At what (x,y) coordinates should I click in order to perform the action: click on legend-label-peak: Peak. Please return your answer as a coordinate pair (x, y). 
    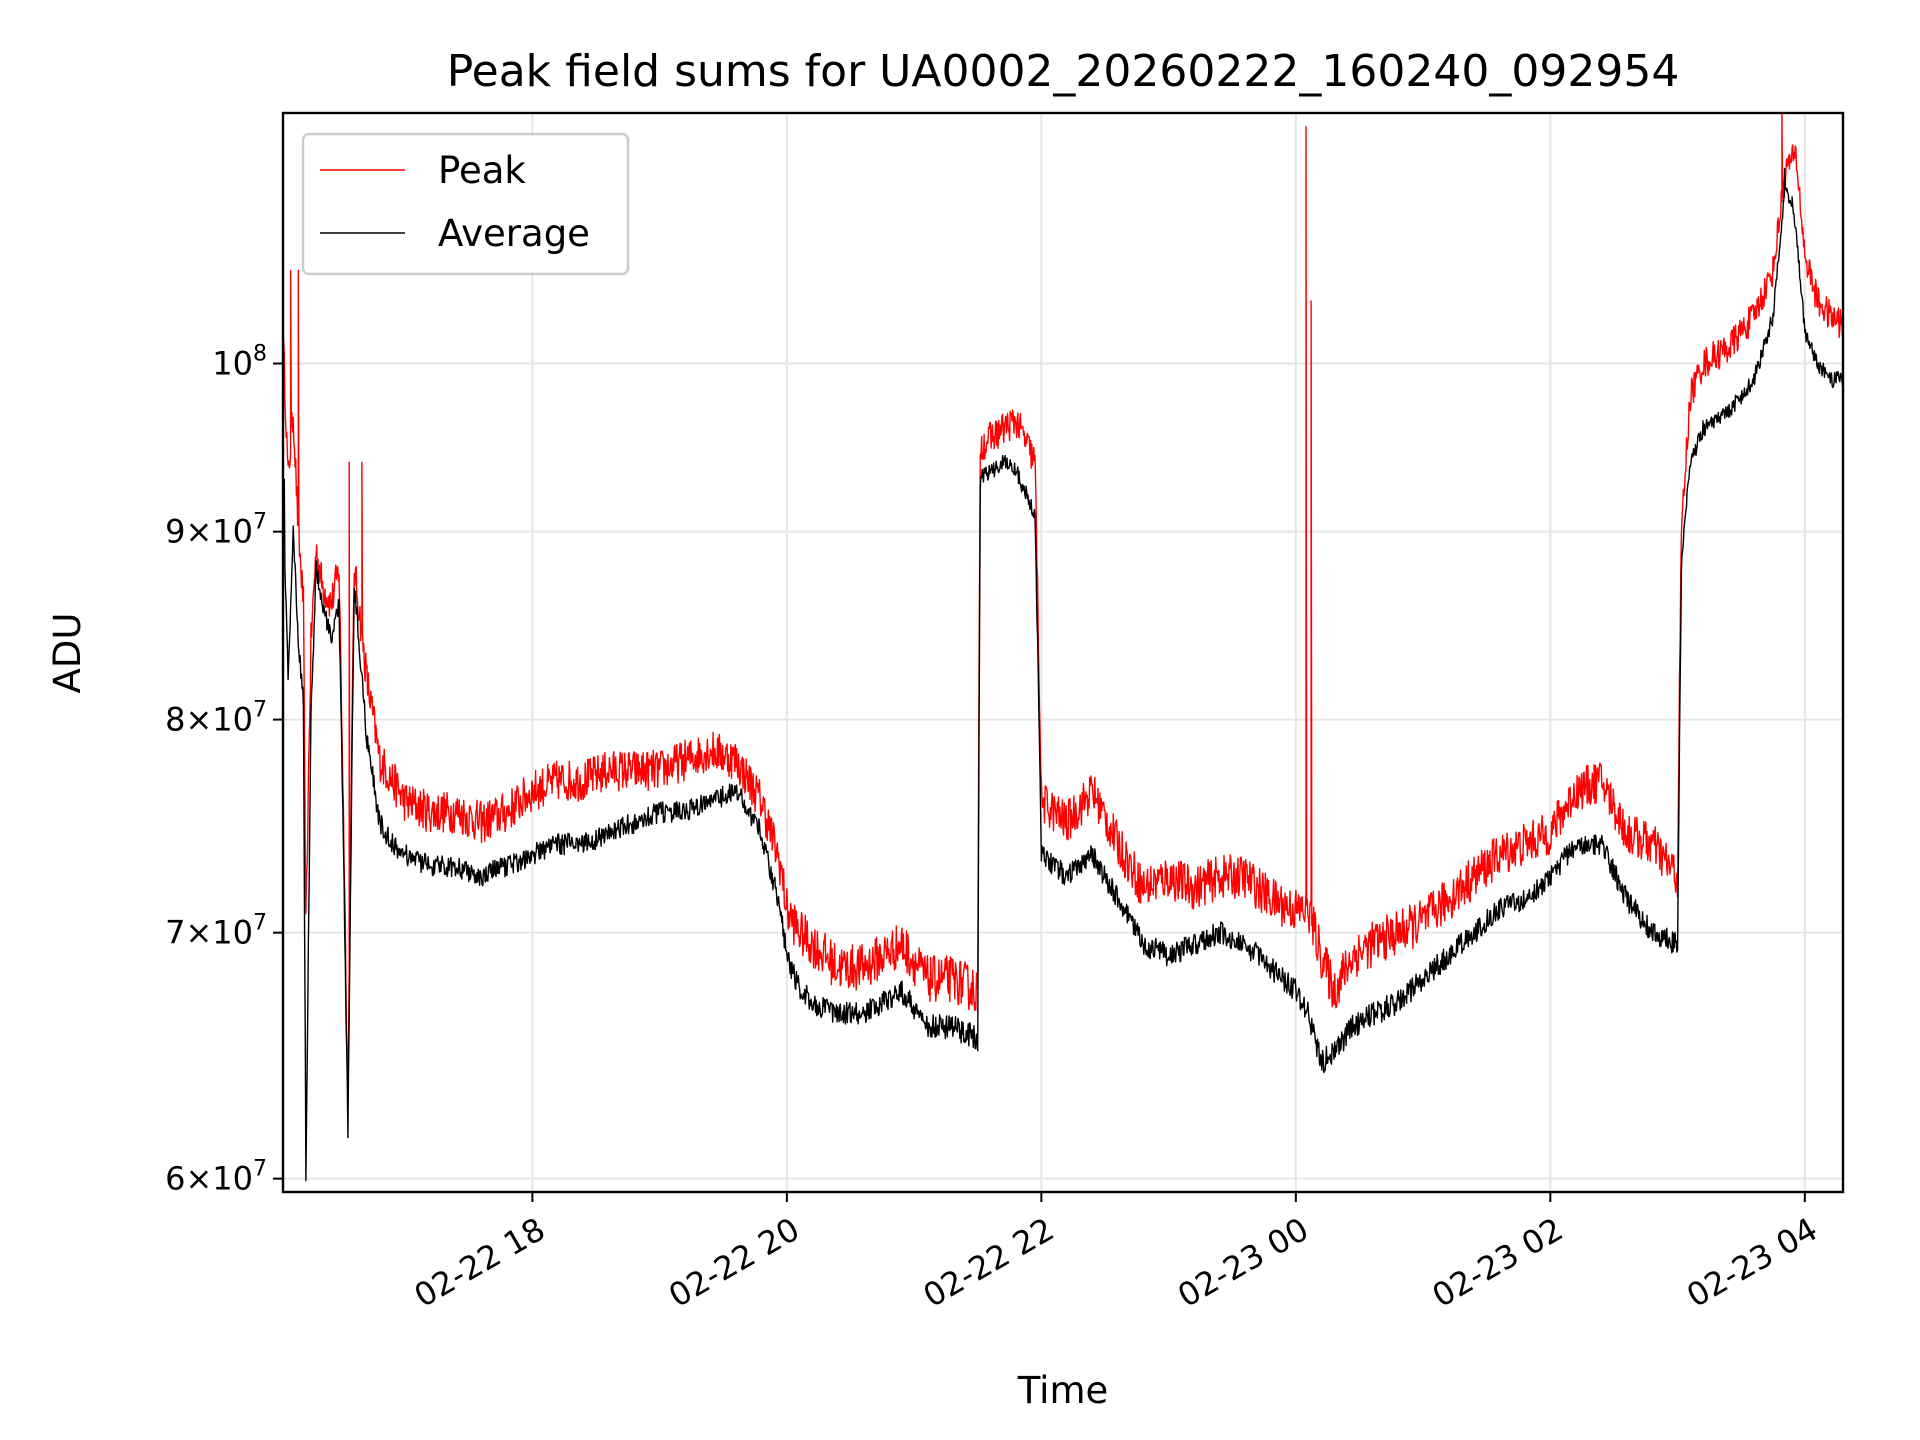
    Looking at the image, I should click on (482, 170).